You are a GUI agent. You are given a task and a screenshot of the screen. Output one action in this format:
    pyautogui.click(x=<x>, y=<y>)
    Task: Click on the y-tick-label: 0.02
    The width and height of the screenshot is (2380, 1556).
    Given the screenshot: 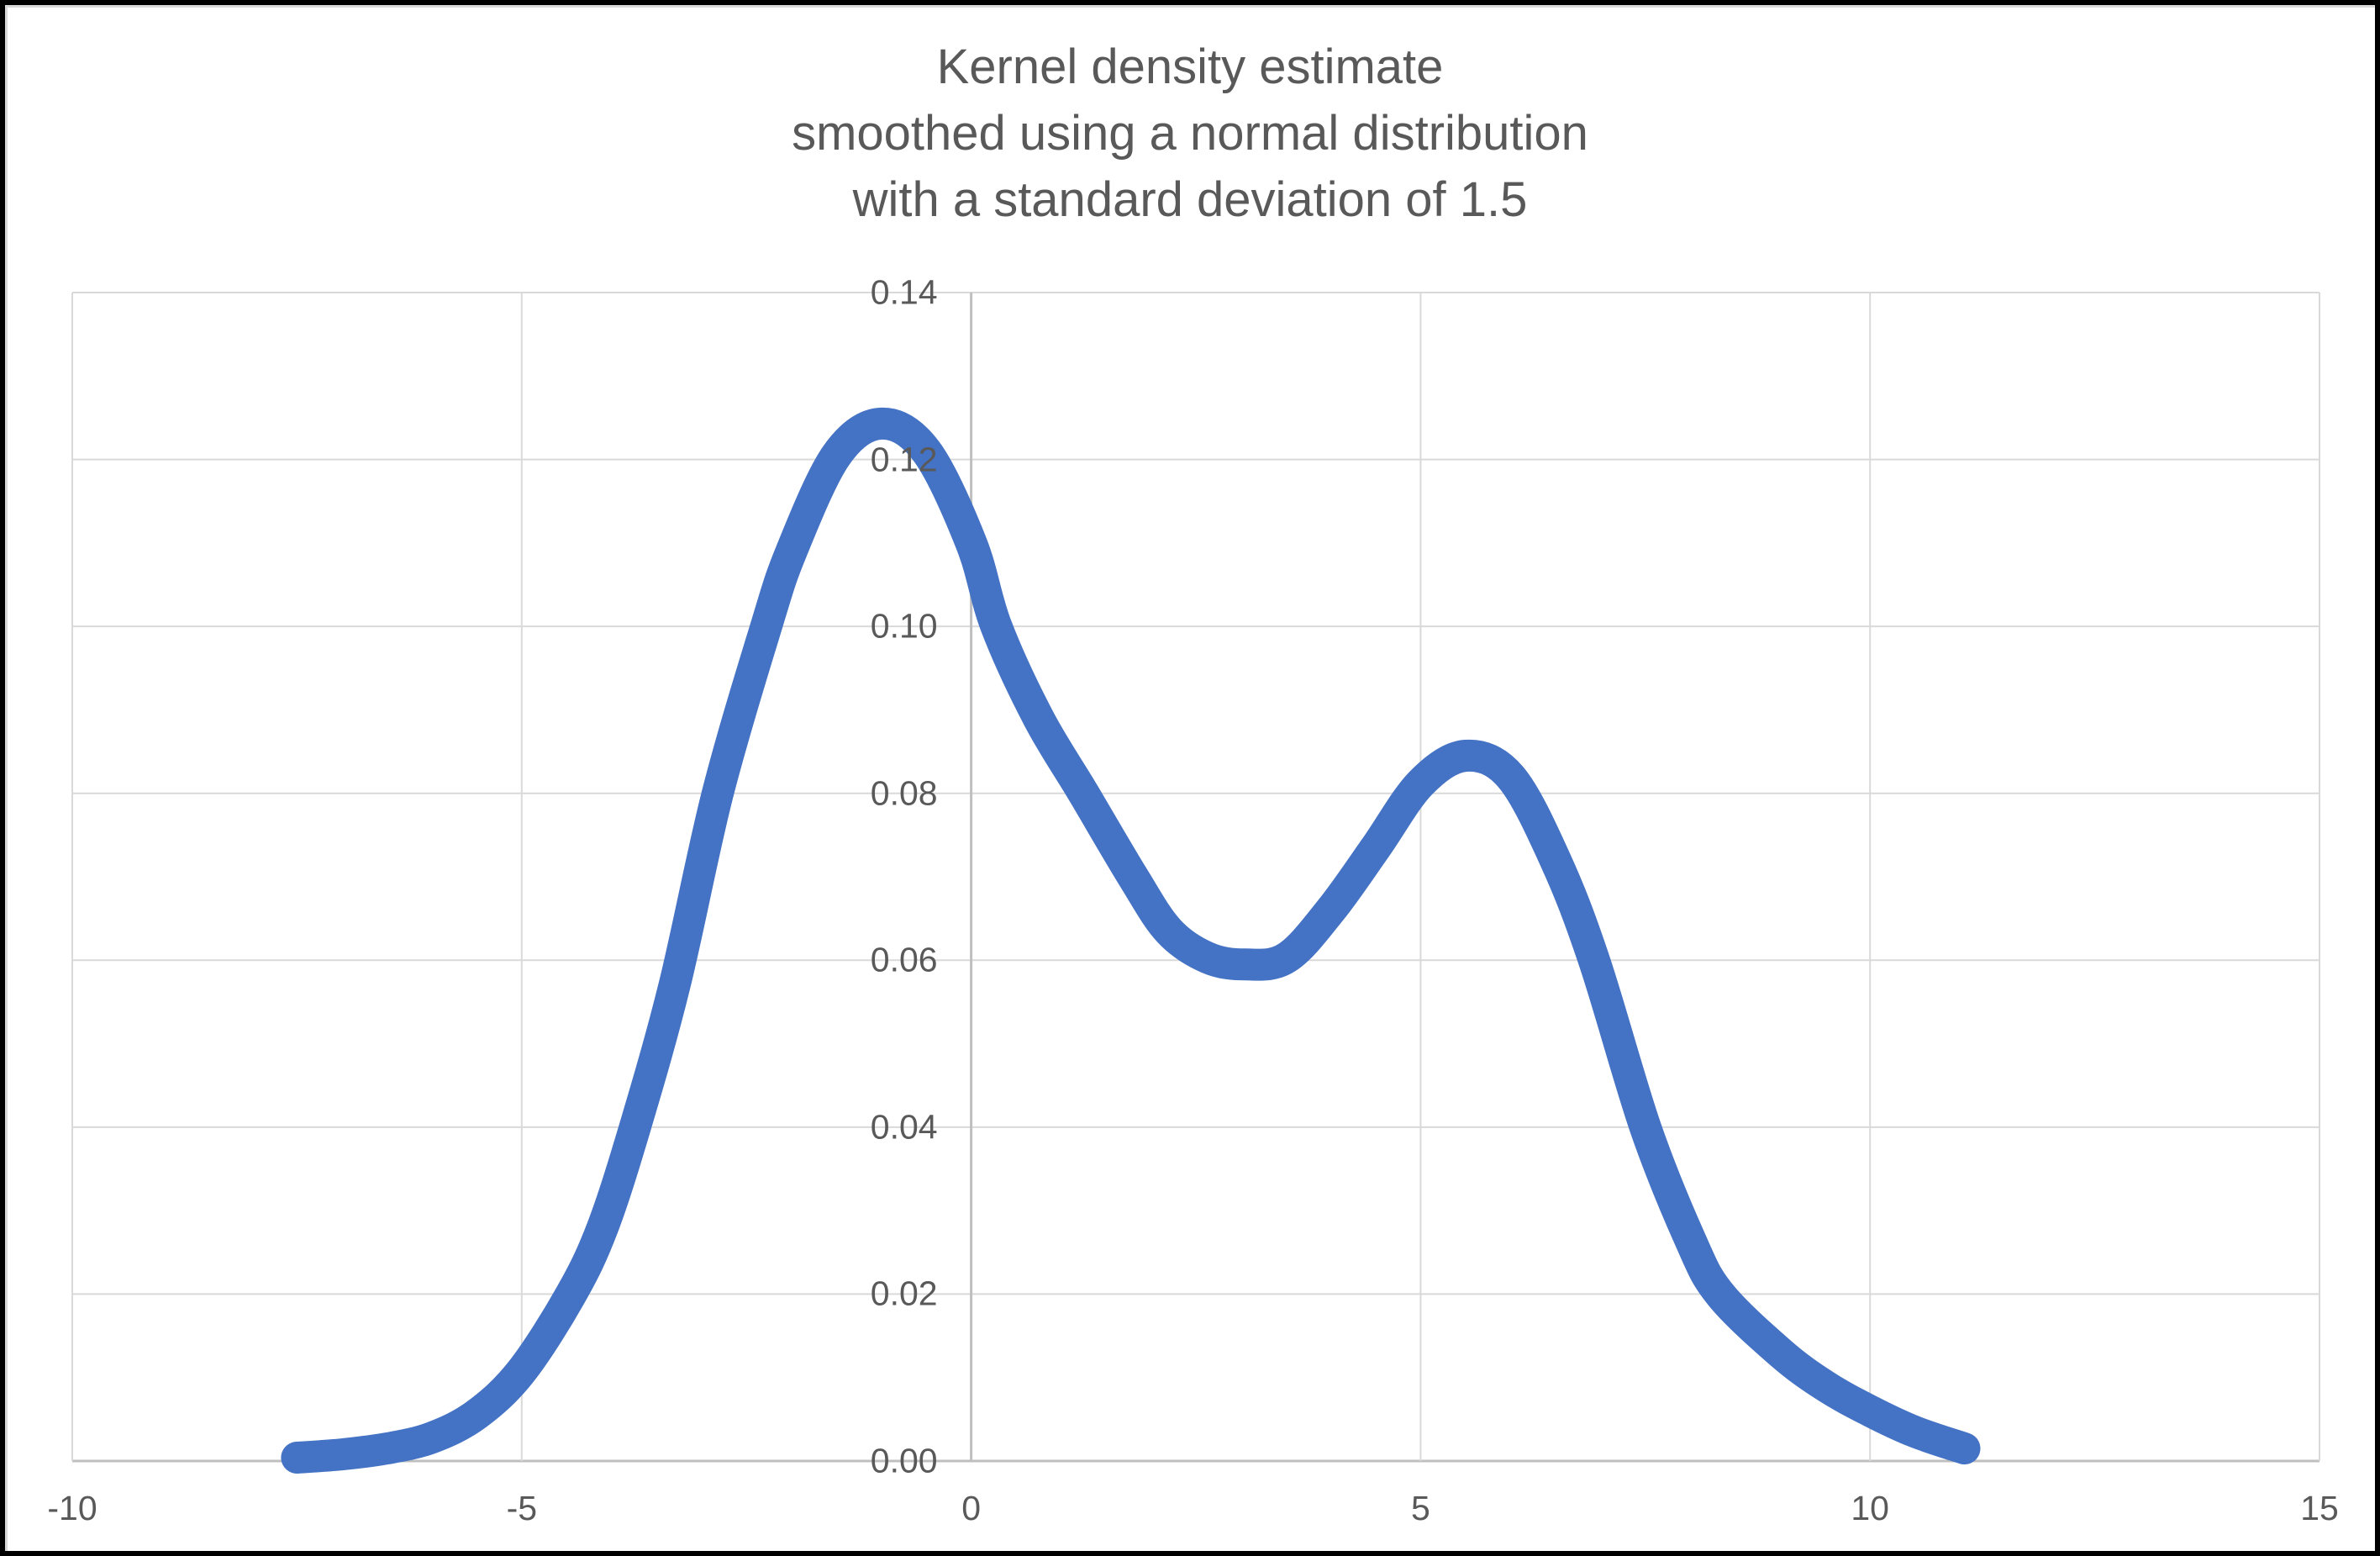 What is the action you would take?
    pyautogui.click(x=904, y=1293)
    